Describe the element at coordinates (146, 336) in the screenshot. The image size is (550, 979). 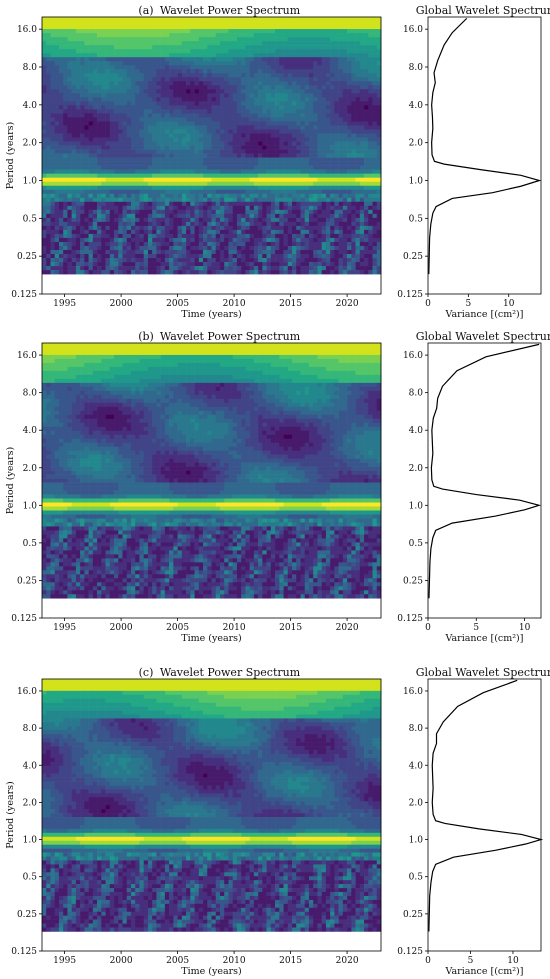
I see `panel-label: (b)` at that location.